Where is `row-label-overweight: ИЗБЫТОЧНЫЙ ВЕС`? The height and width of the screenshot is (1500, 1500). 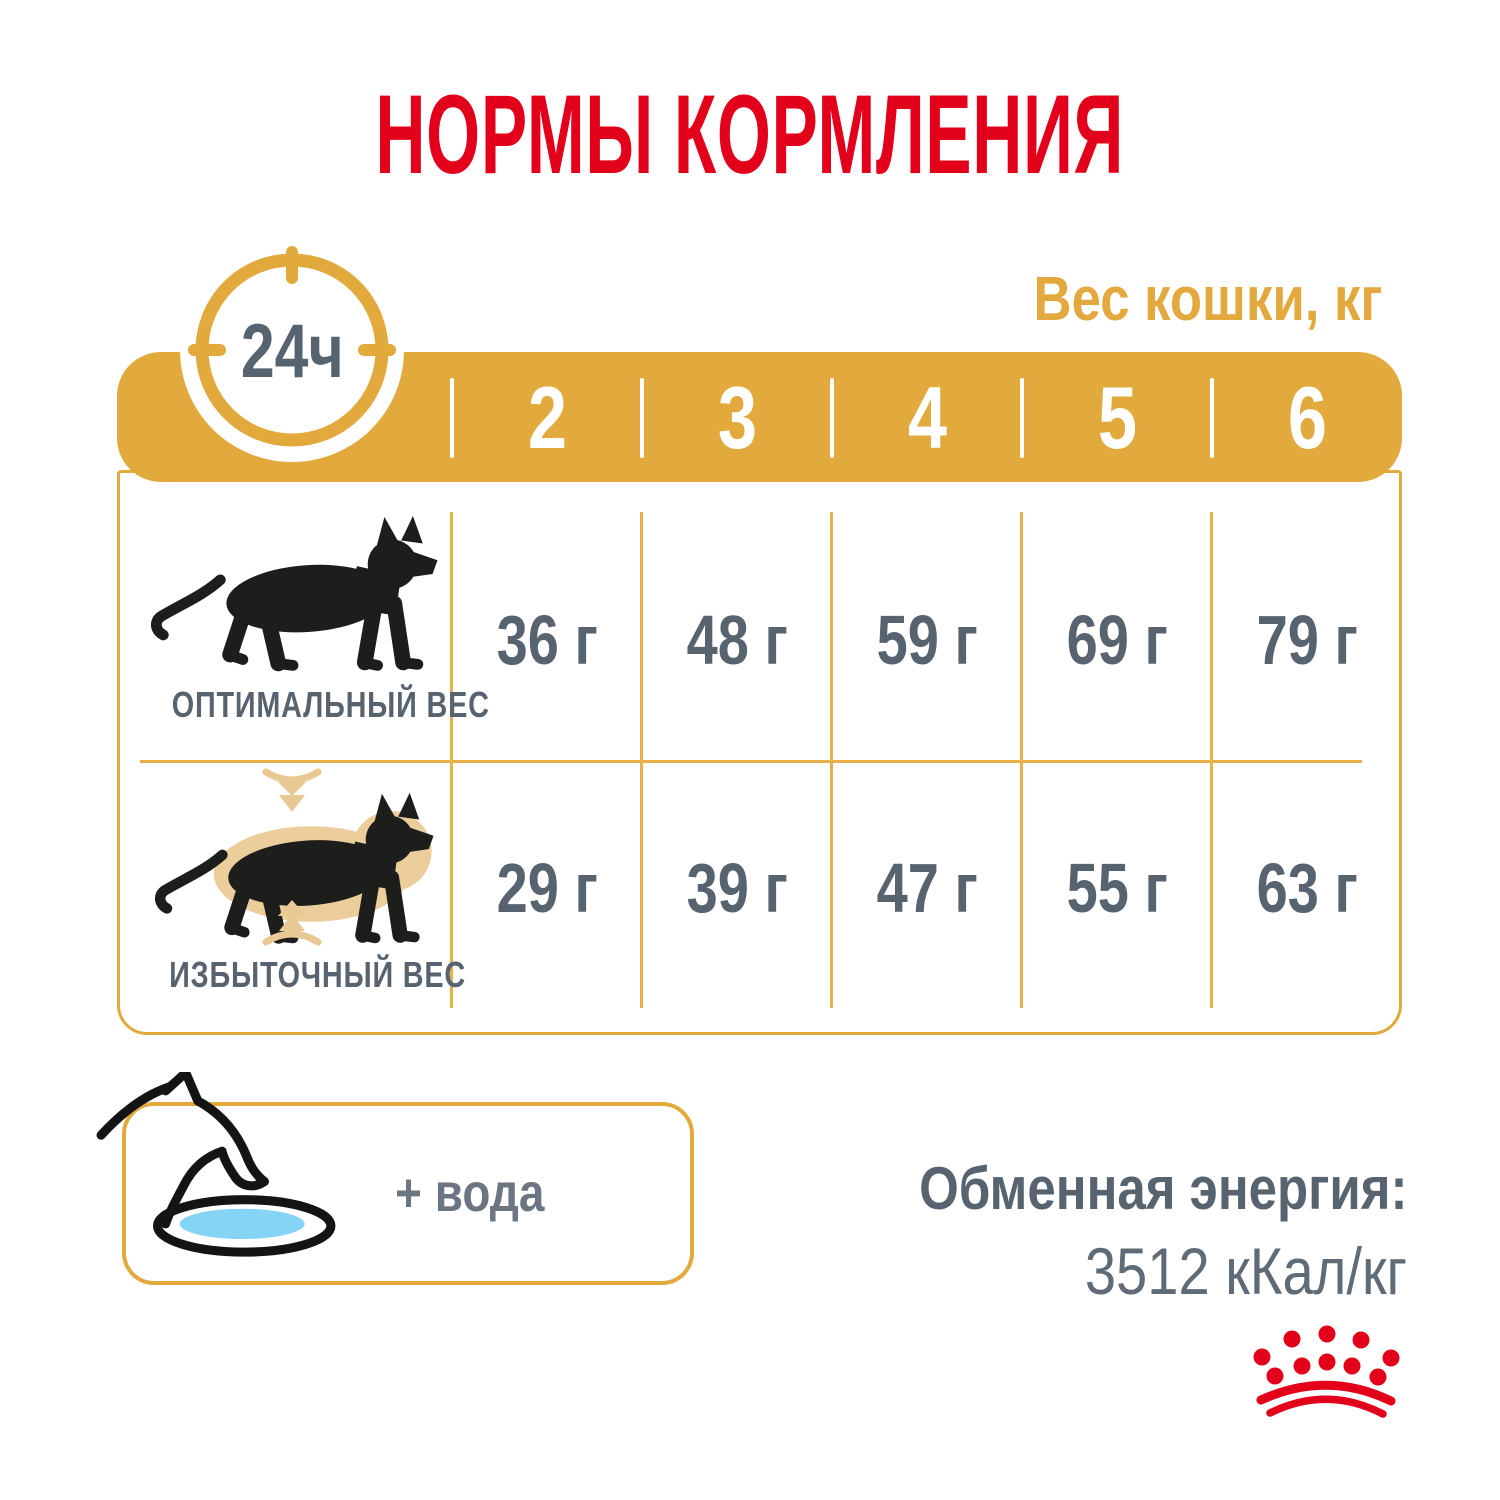
row-label-overweight: ИЗБЫТОЧНЫЙ ВЕС is located at coordinates (317, 974).